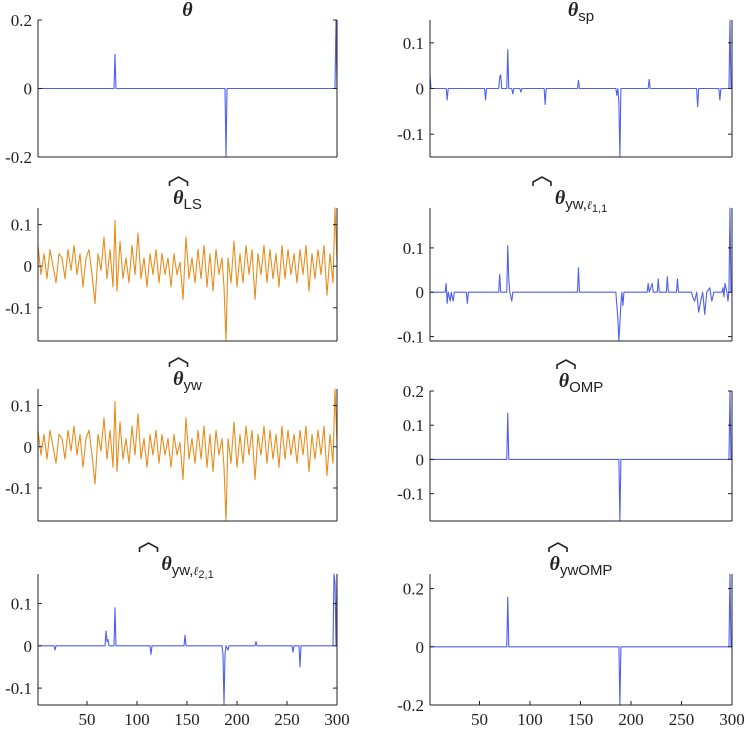 This screenshot has width=747, height=734. I want to click on panel-title: θyw,ℓ2,1, so click(187, 567).